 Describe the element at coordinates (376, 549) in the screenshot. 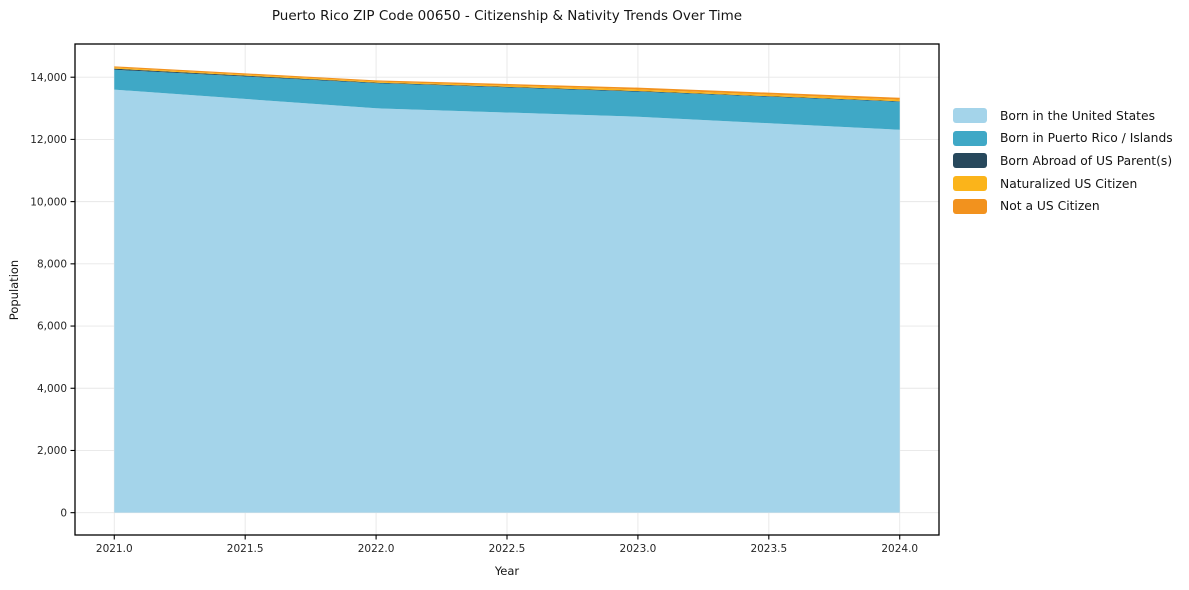

I see `x-tick-label: 2022.0` at that location.